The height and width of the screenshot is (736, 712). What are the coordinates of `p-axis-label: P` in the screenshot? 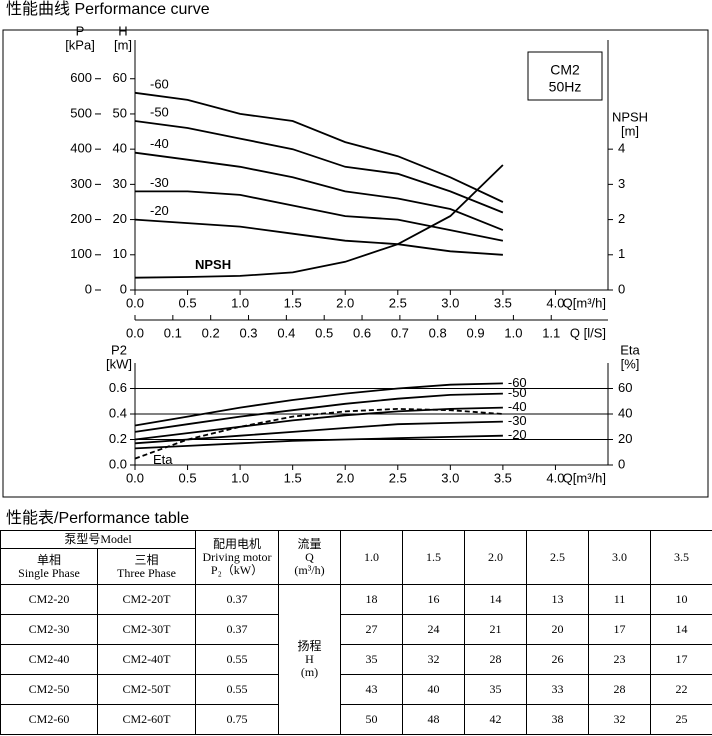 It's located at (80, 30).